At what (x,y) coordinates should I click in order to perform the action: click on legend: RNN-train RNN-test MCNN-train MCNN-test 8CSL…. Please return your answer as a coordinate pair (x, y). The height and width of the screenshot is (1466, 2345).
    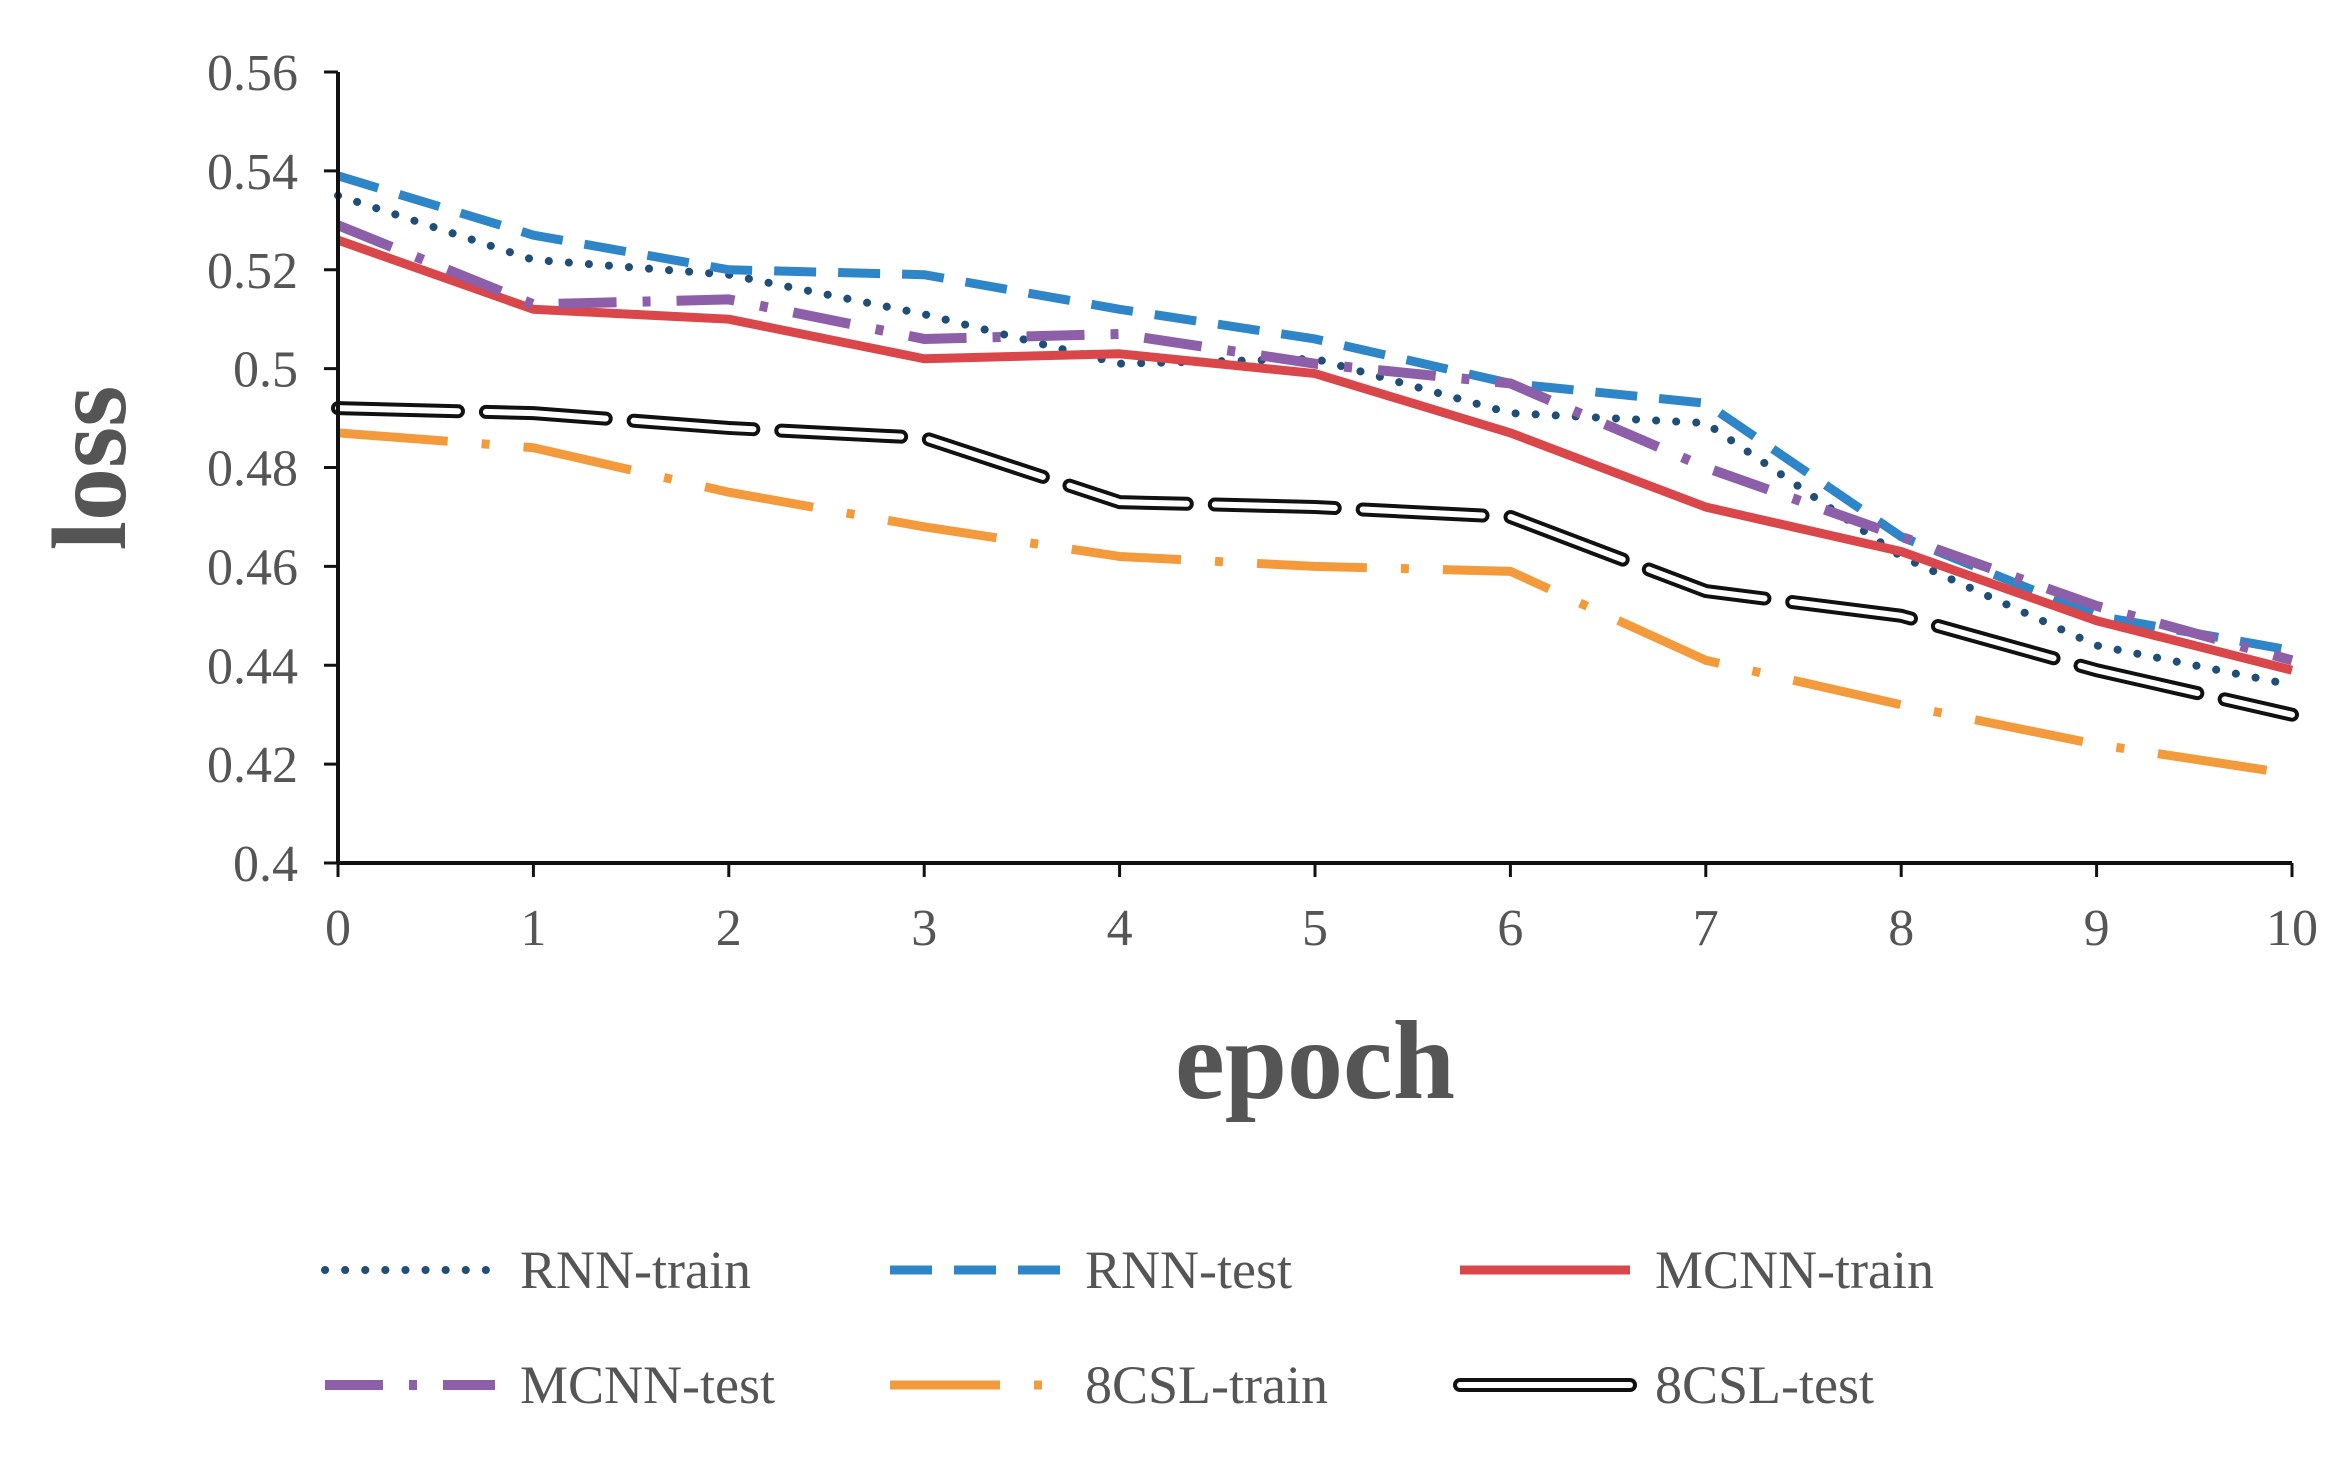
    Looking at the image, I should click on (1127, 1327).